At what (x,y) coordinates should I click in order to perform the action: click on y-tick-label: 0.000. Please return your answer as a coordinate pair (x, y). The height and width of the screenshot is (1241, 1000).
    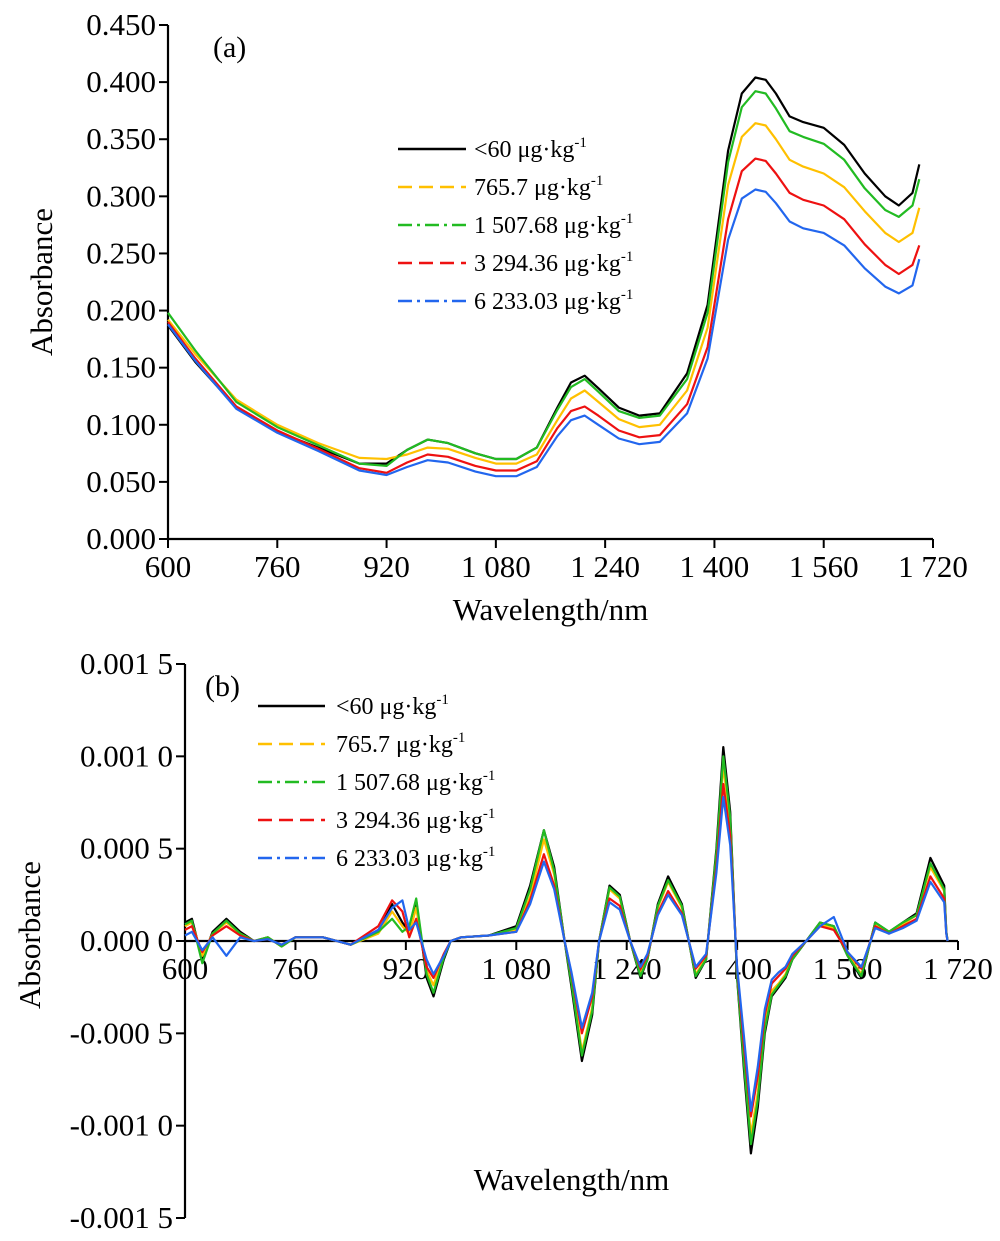
    Looking at the image, I should click on (121, 538).